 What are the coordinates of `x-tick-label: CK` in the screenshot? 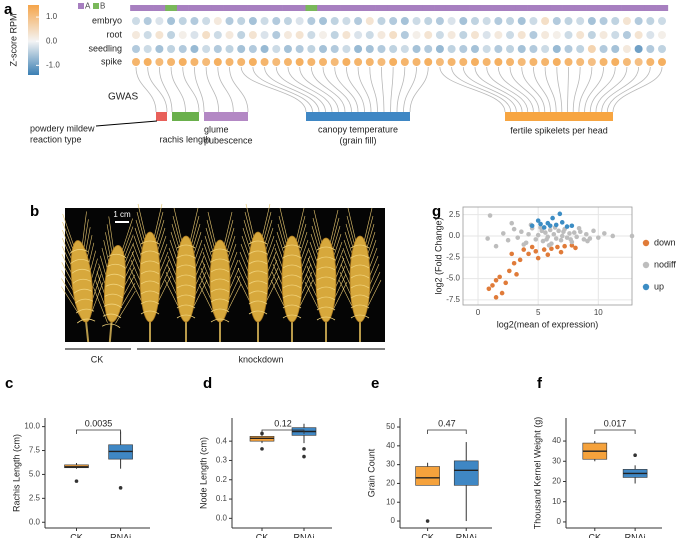 It's located at (427, 535).